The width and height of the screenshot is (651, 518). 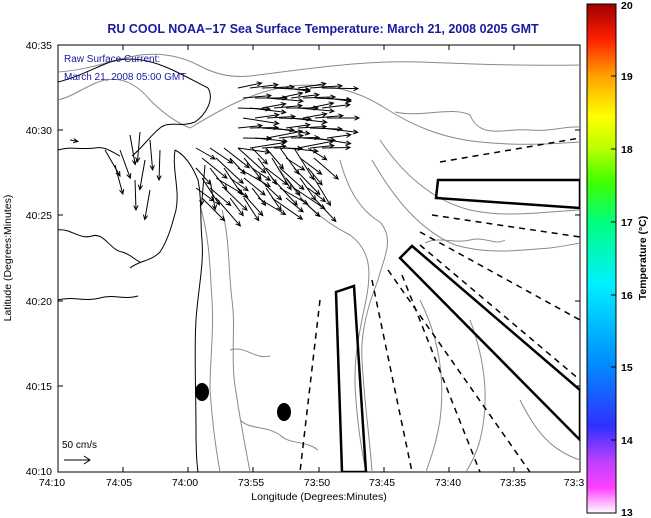 What do you see at coordinates (317, 483) in the screenshot?
I see `x-tick-label: 73:50` at bounding box center [317, 483].